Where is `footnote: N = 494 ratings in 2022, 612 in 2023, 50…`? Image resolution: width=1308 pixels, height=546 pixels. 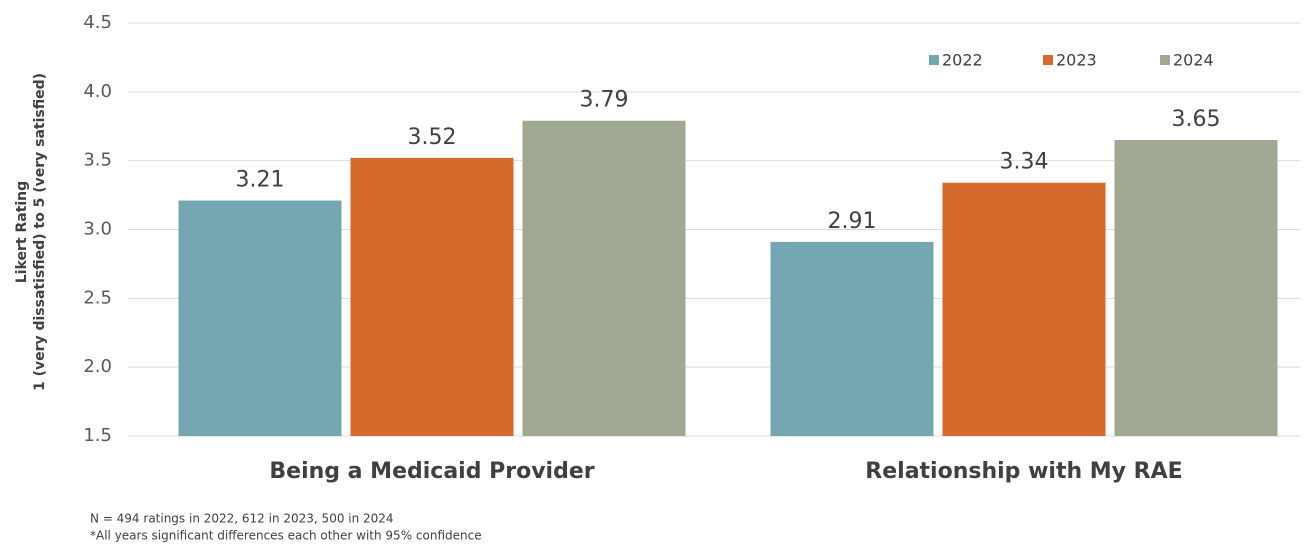
footnote: N = 494 ratings in 2022, 612 in 2023, 50… is located at coordinates (242, 519).